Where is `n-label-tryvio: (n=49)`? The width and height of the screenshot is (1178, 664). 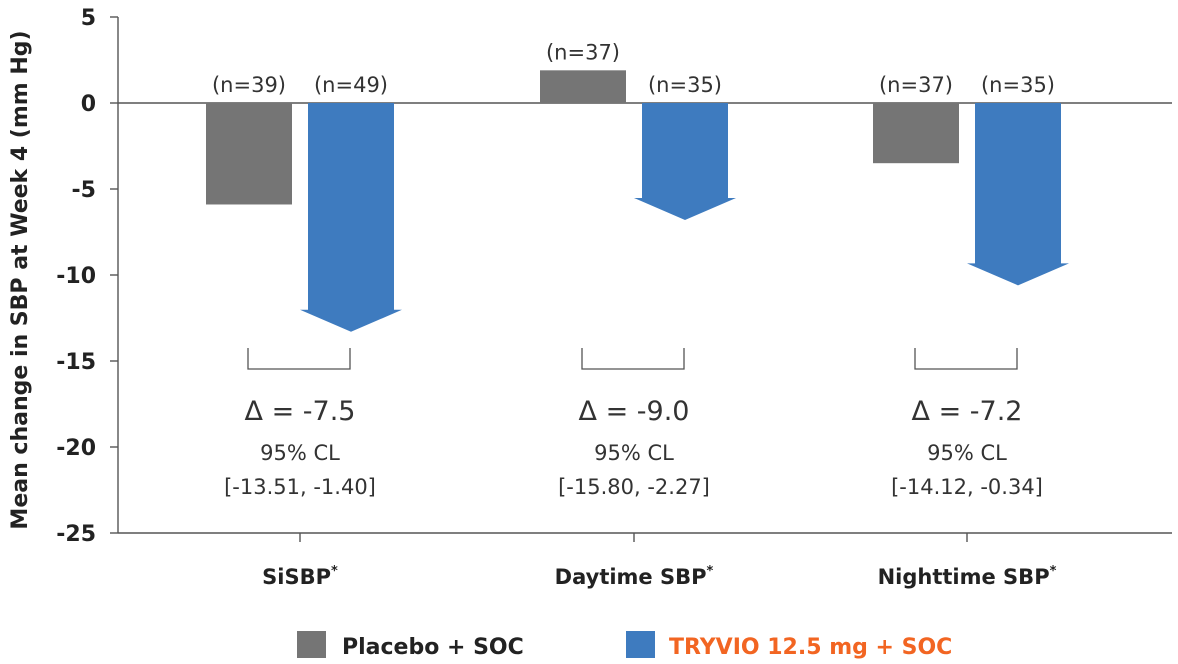
n-label-tryvio: (n=49) is located at coordinates (351, 85).